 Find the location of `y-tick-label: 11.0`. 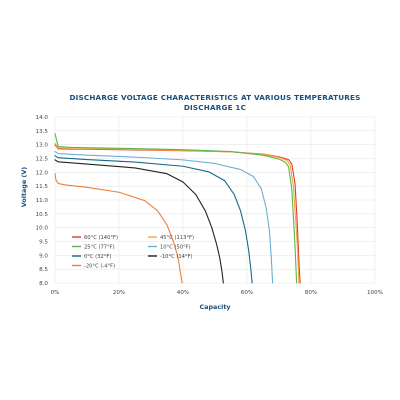

y-tick-label: 11.0 is located at coordinates (42, 201).